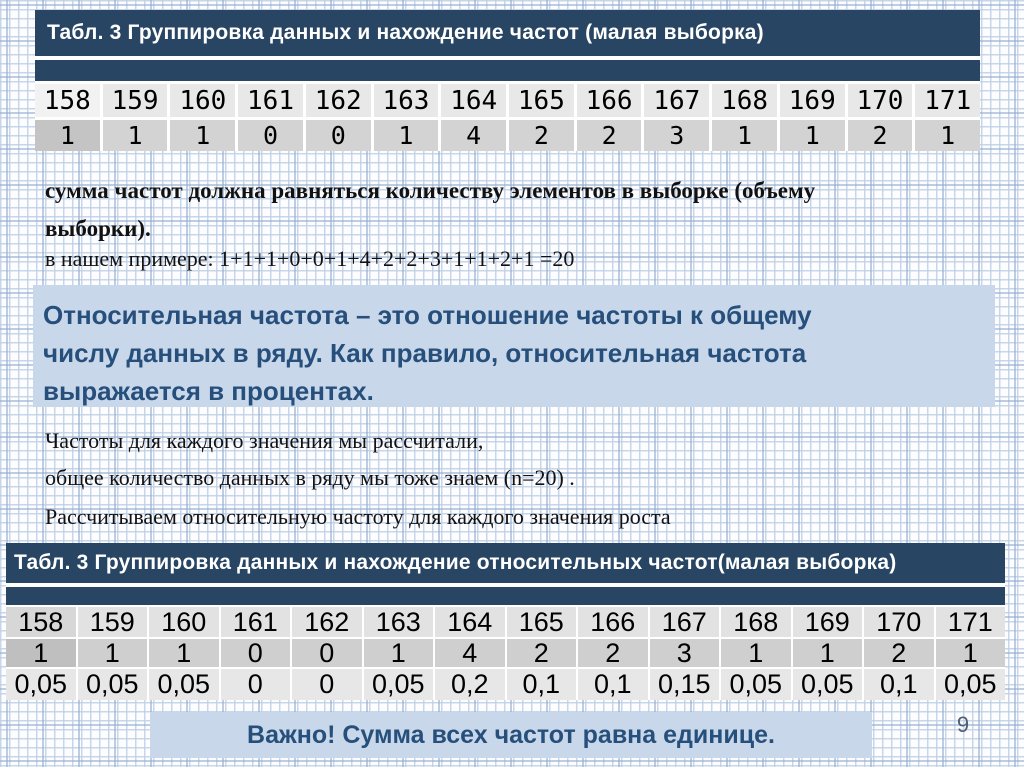 This screenshot has width=1024, height=767. What do you see at coordinates (684, 684) in the screenshot?
I see `relative-frequency-cell: 0,15` at bounding box center [684, 684].